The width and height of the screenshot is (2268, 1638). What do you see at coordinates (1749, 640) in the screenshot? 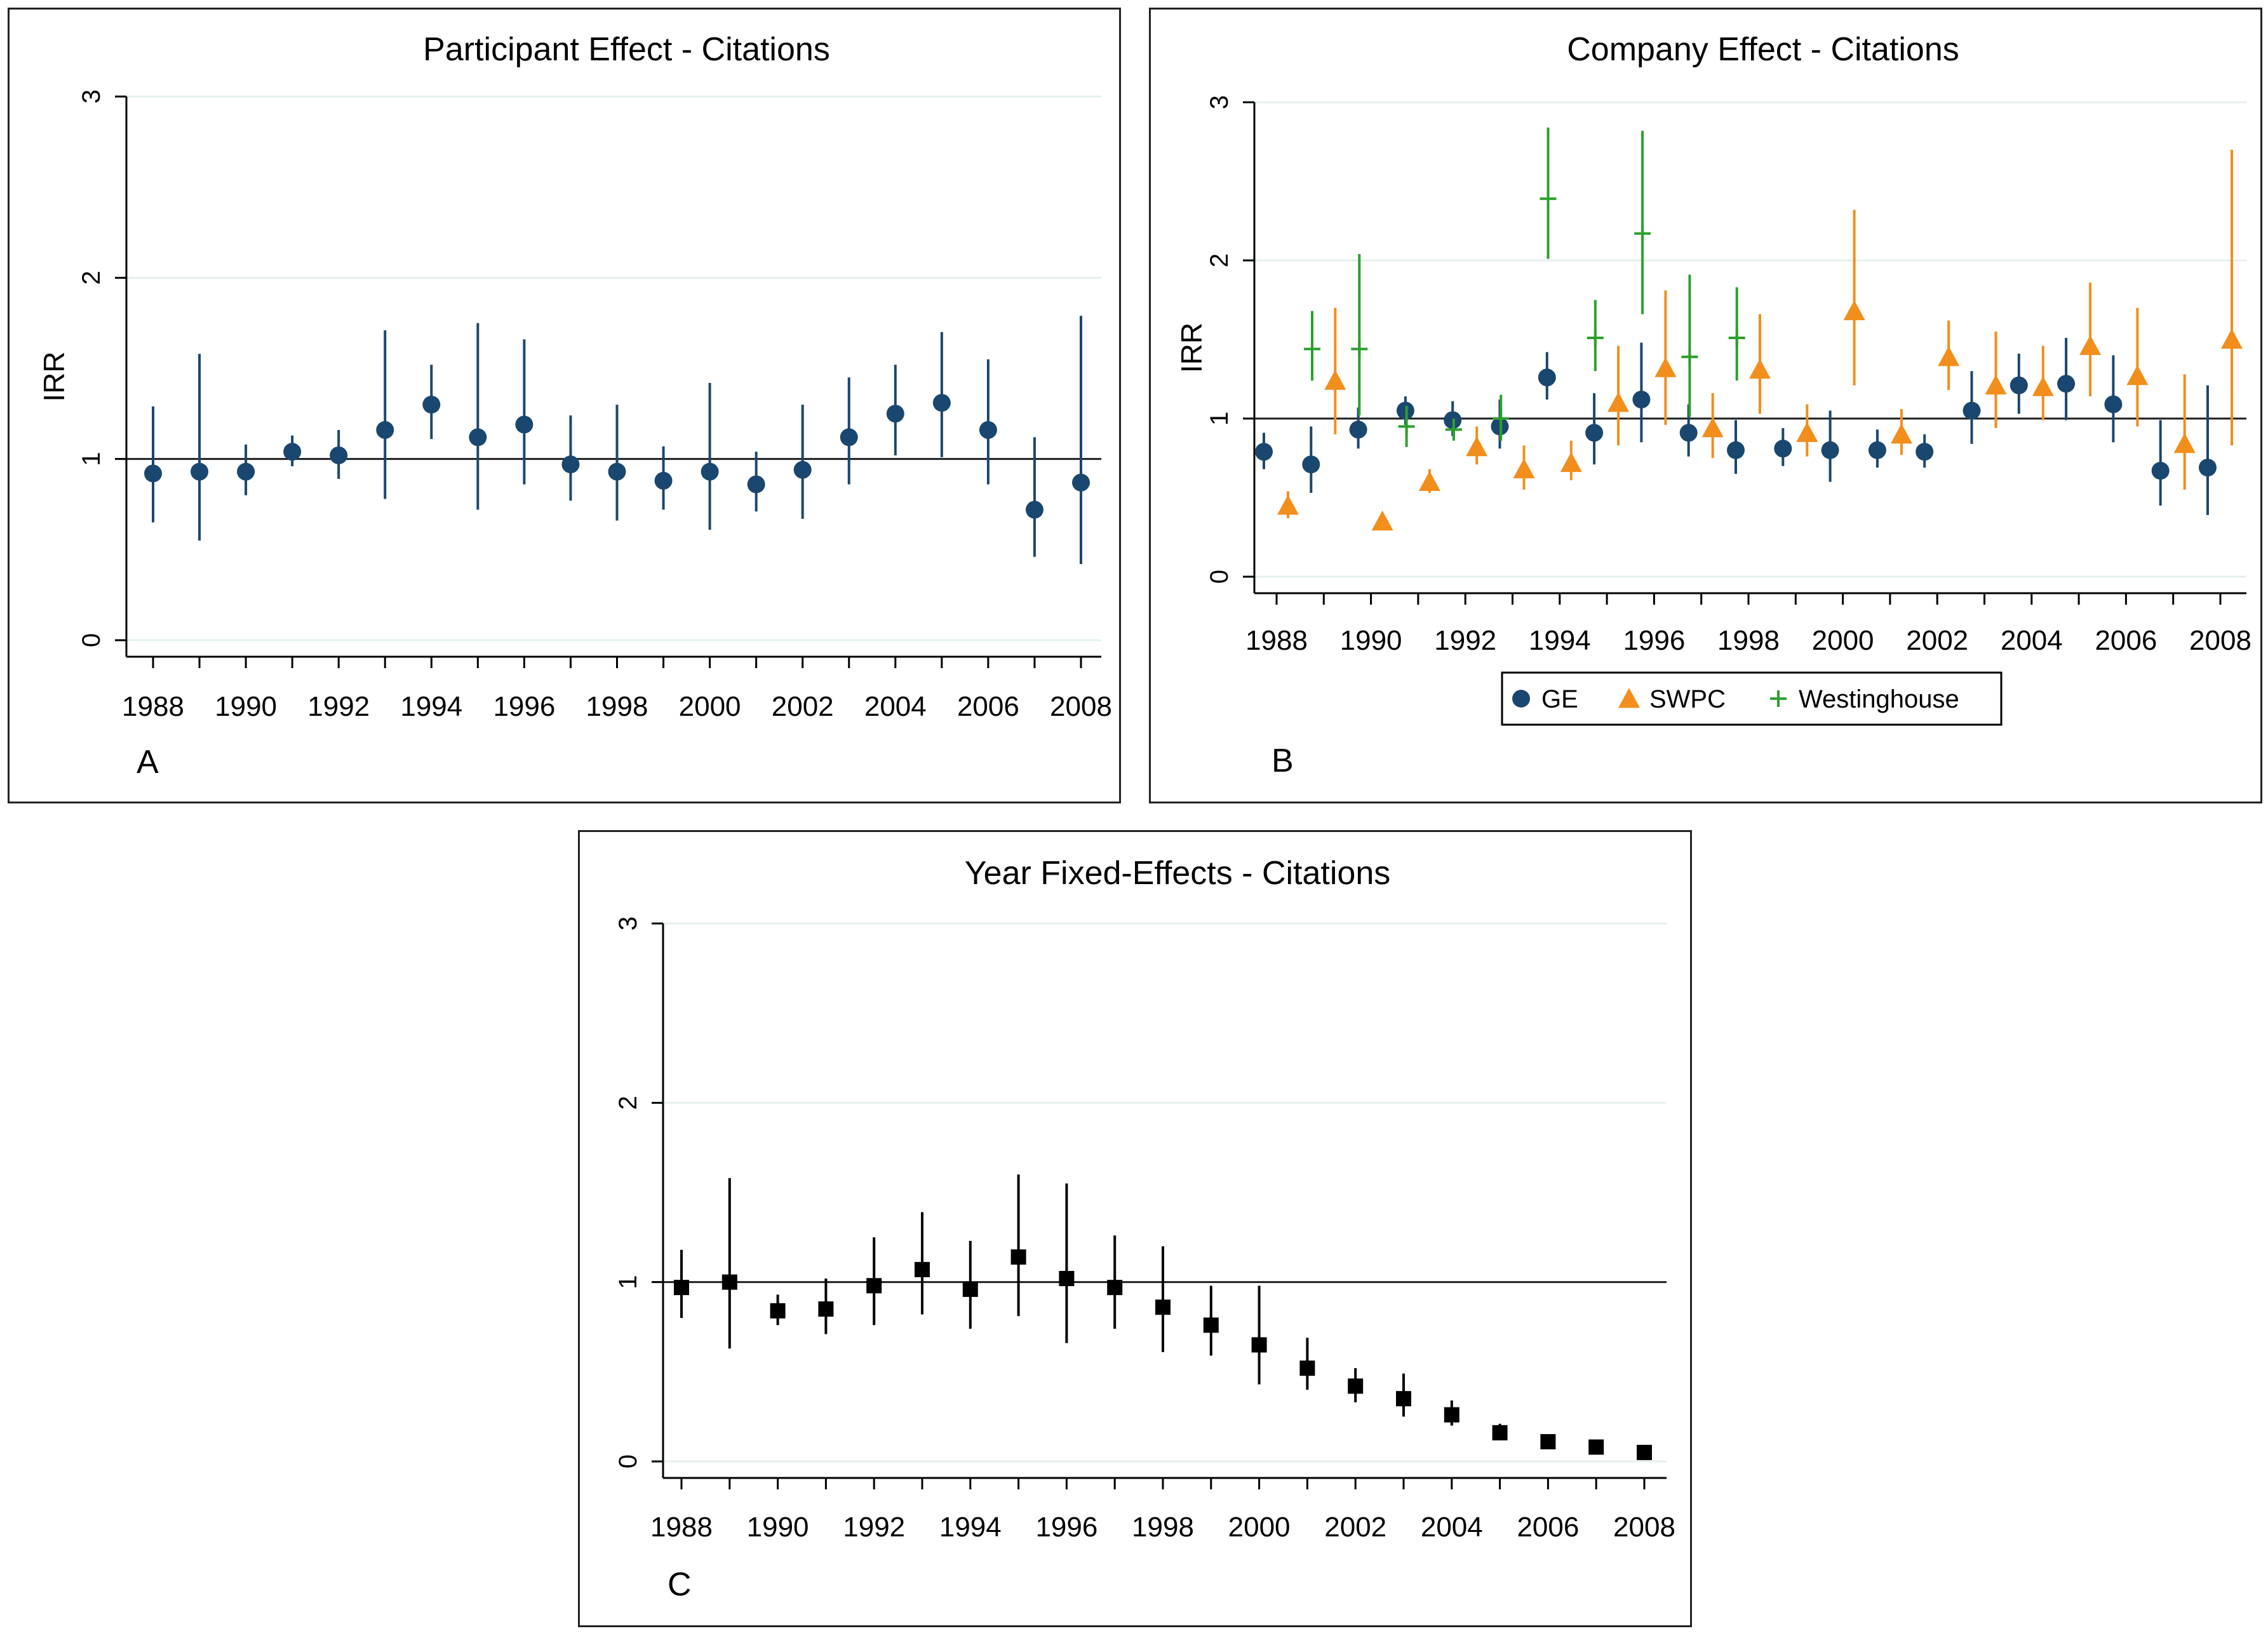
I see `x-tick-label: 1998` at bounding box center [1749, 640].